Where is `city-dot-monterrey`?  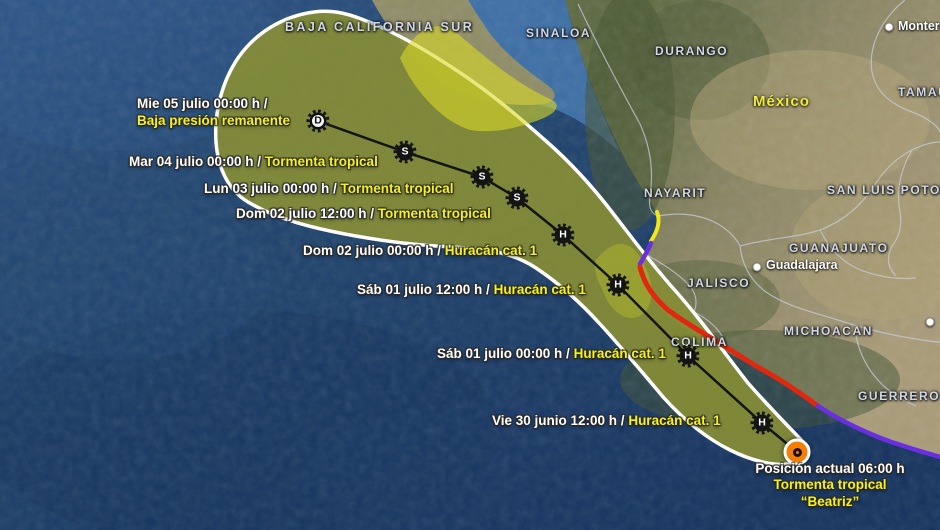
city-dot-monterrey is located at coordinates (889, 27).